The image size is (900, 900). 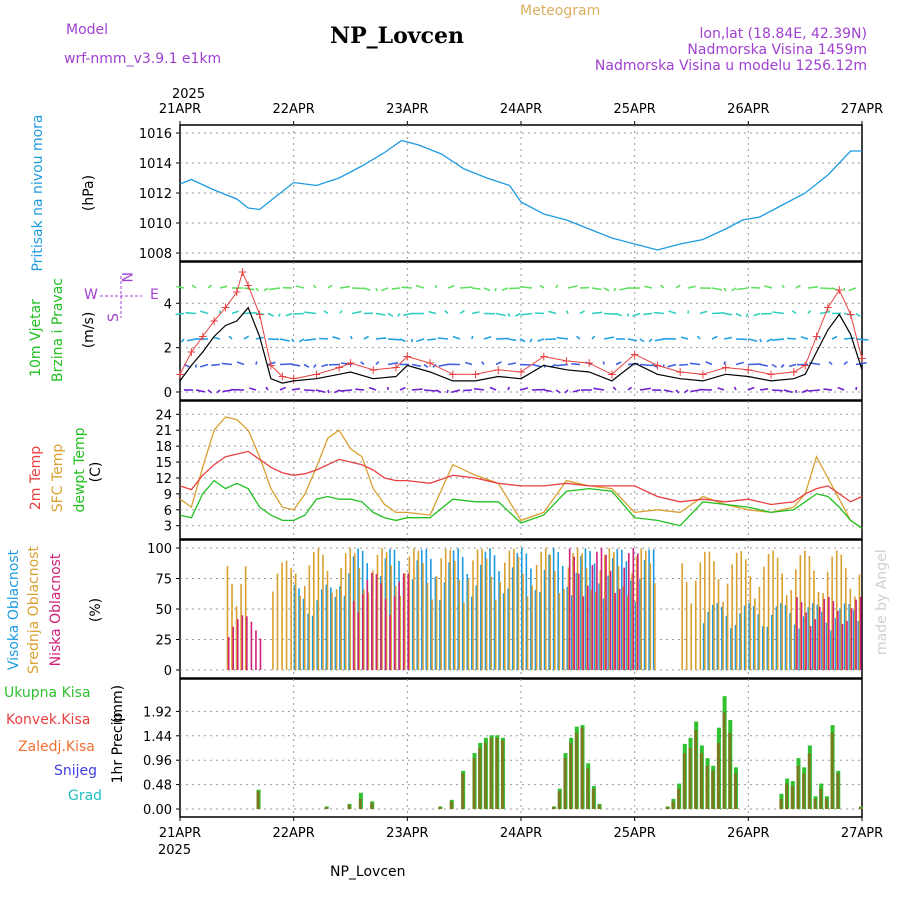 What do you see at coordinates (521, 504) in the screenshot?
I see `dewpt-line` at bounding box center [521, 504].